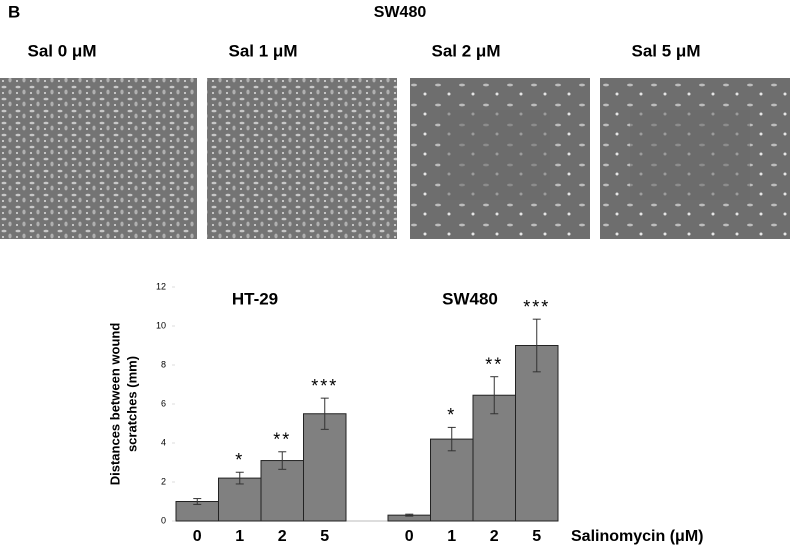  I want to click on y-axis-label: Distances between wound, so click(114, 404).